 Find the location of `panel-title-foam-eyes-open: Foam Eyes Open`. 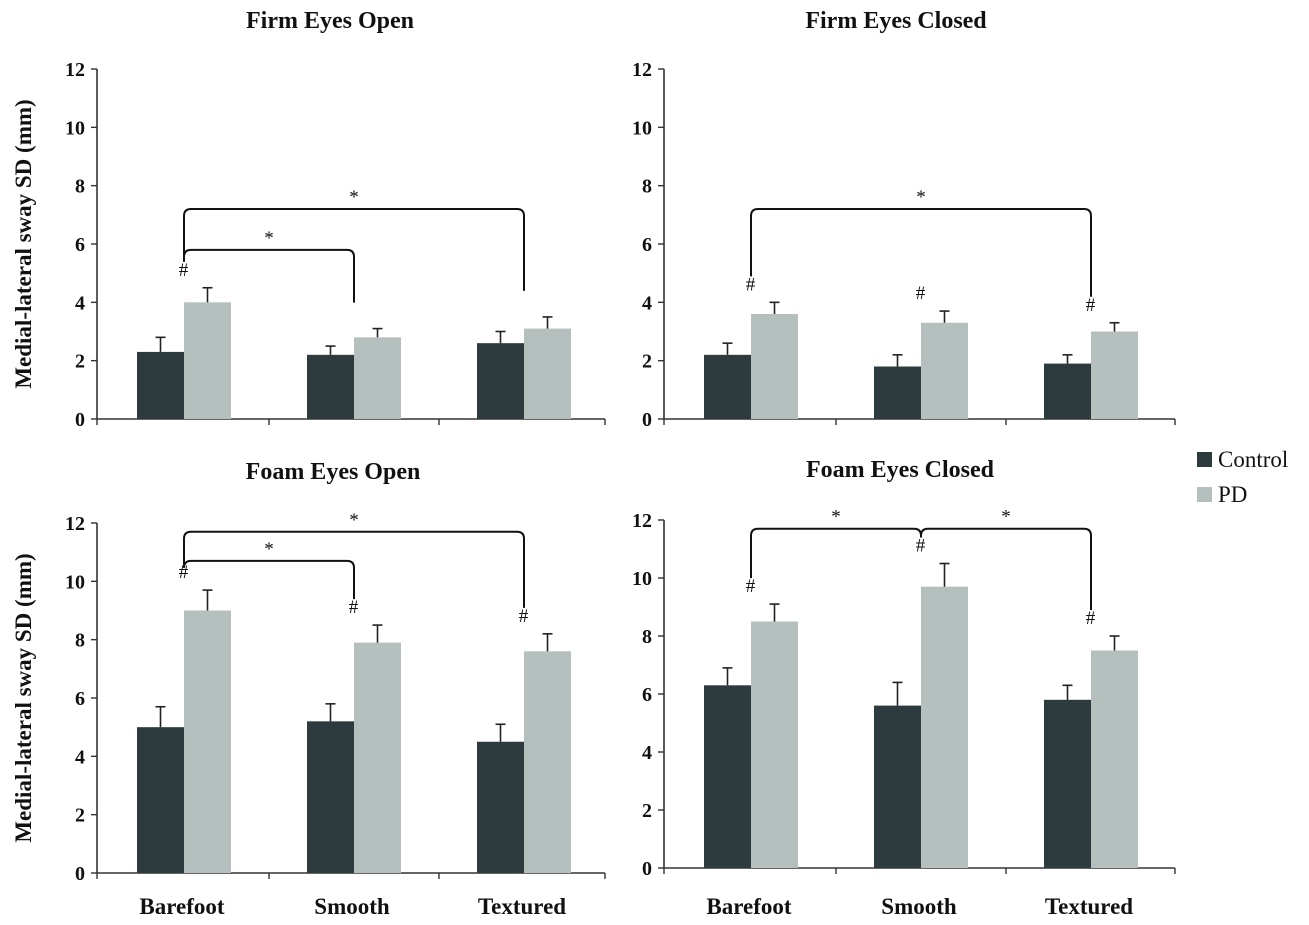

panel-title-foam-eyes-open: Foam Eyes Open is located at coordinates (333, 472).